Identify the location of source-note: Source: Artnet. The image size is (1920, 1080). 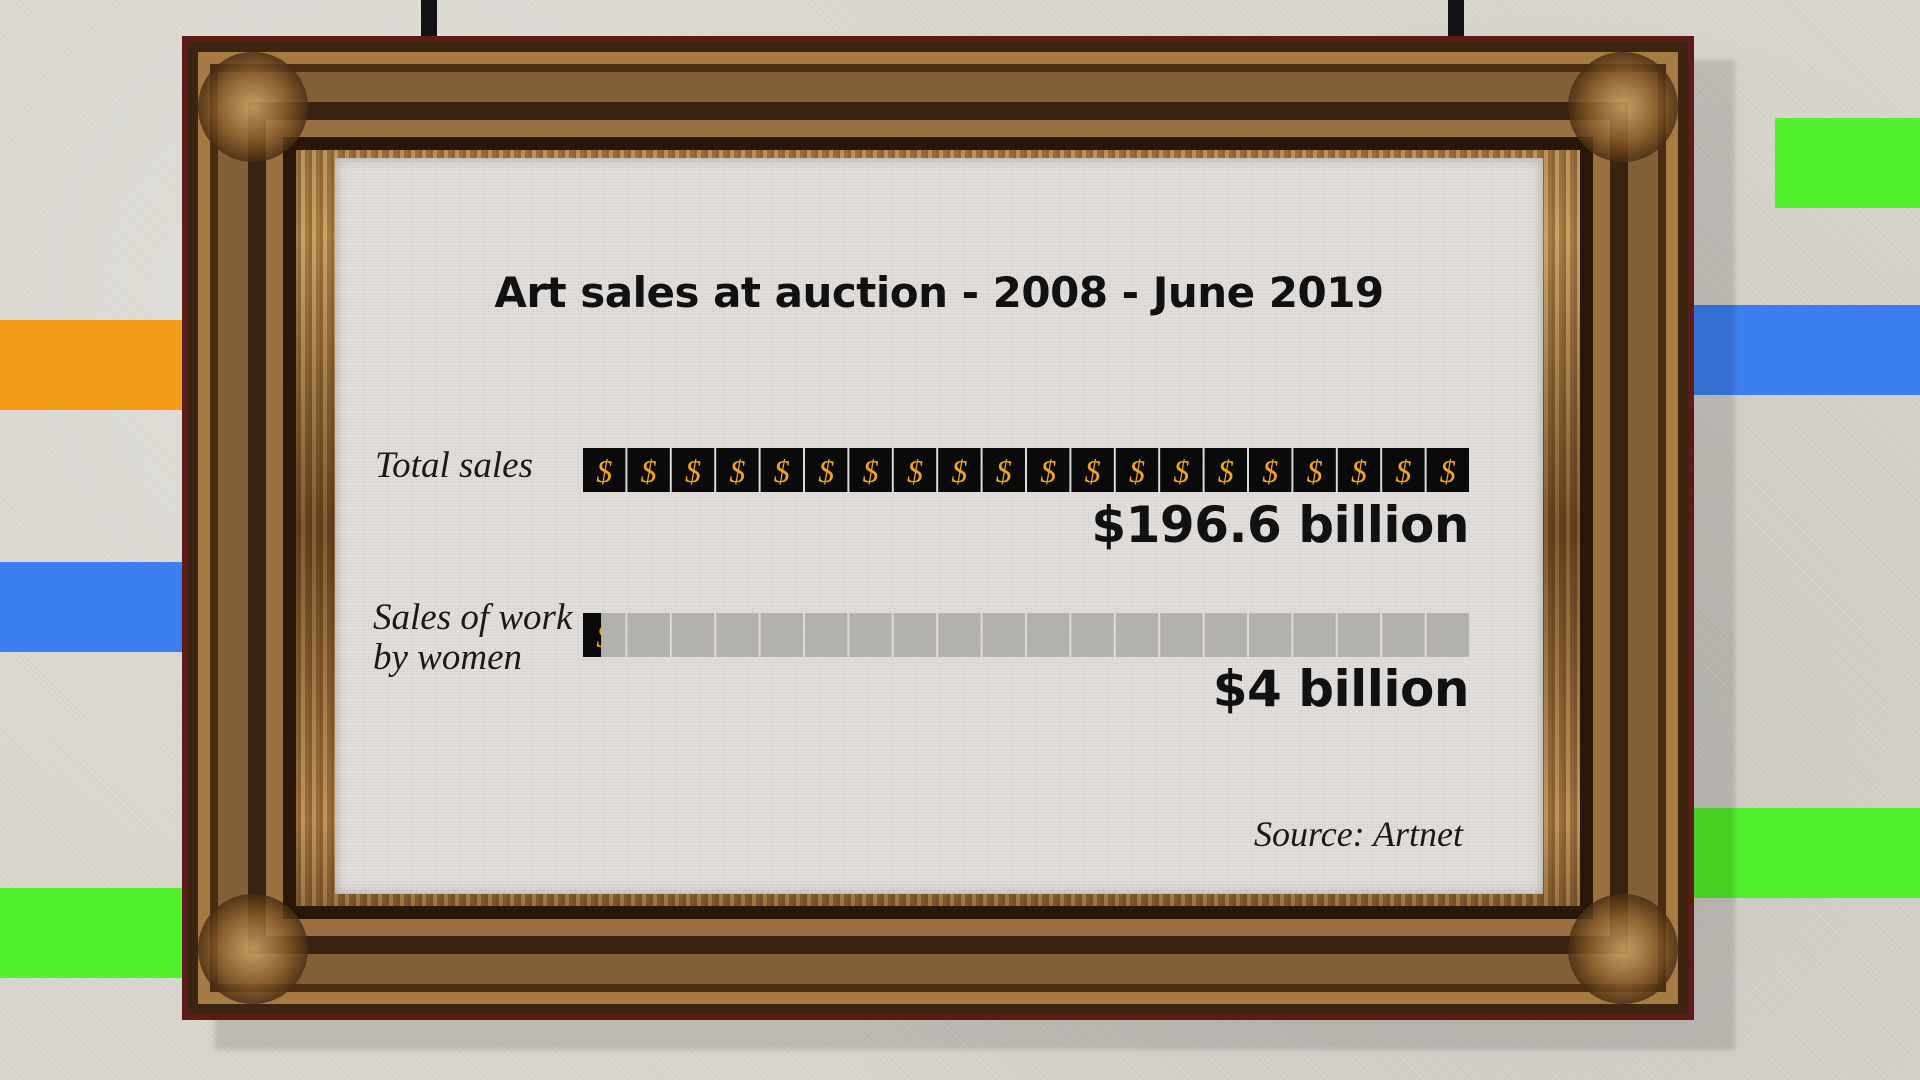
(1358, 834).